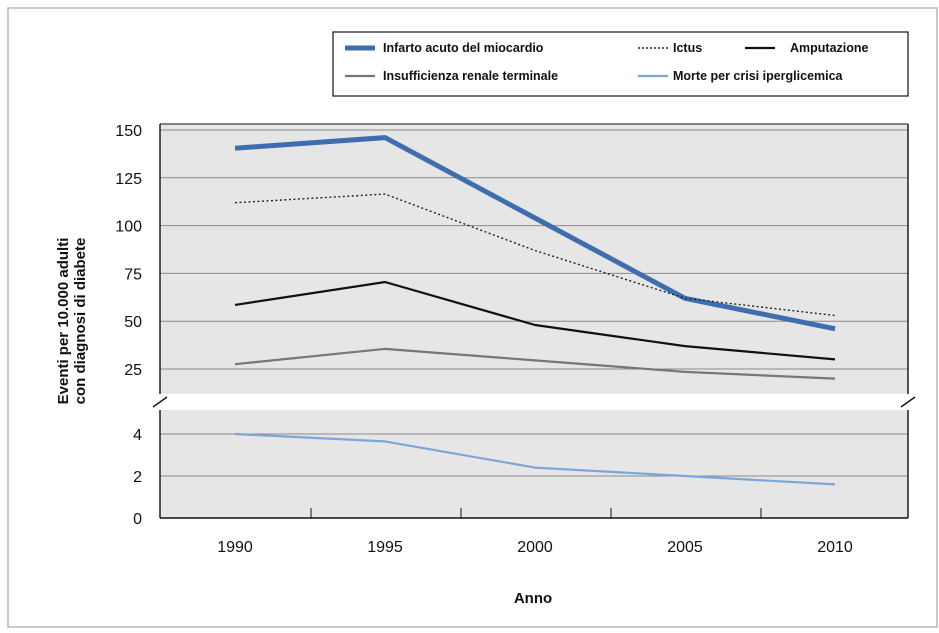 The height and width of the screenshot is (633, 939). Describe the element at coordinates (685, 547) in the screenshot. I see `x-tick-label: 2005` at that location.